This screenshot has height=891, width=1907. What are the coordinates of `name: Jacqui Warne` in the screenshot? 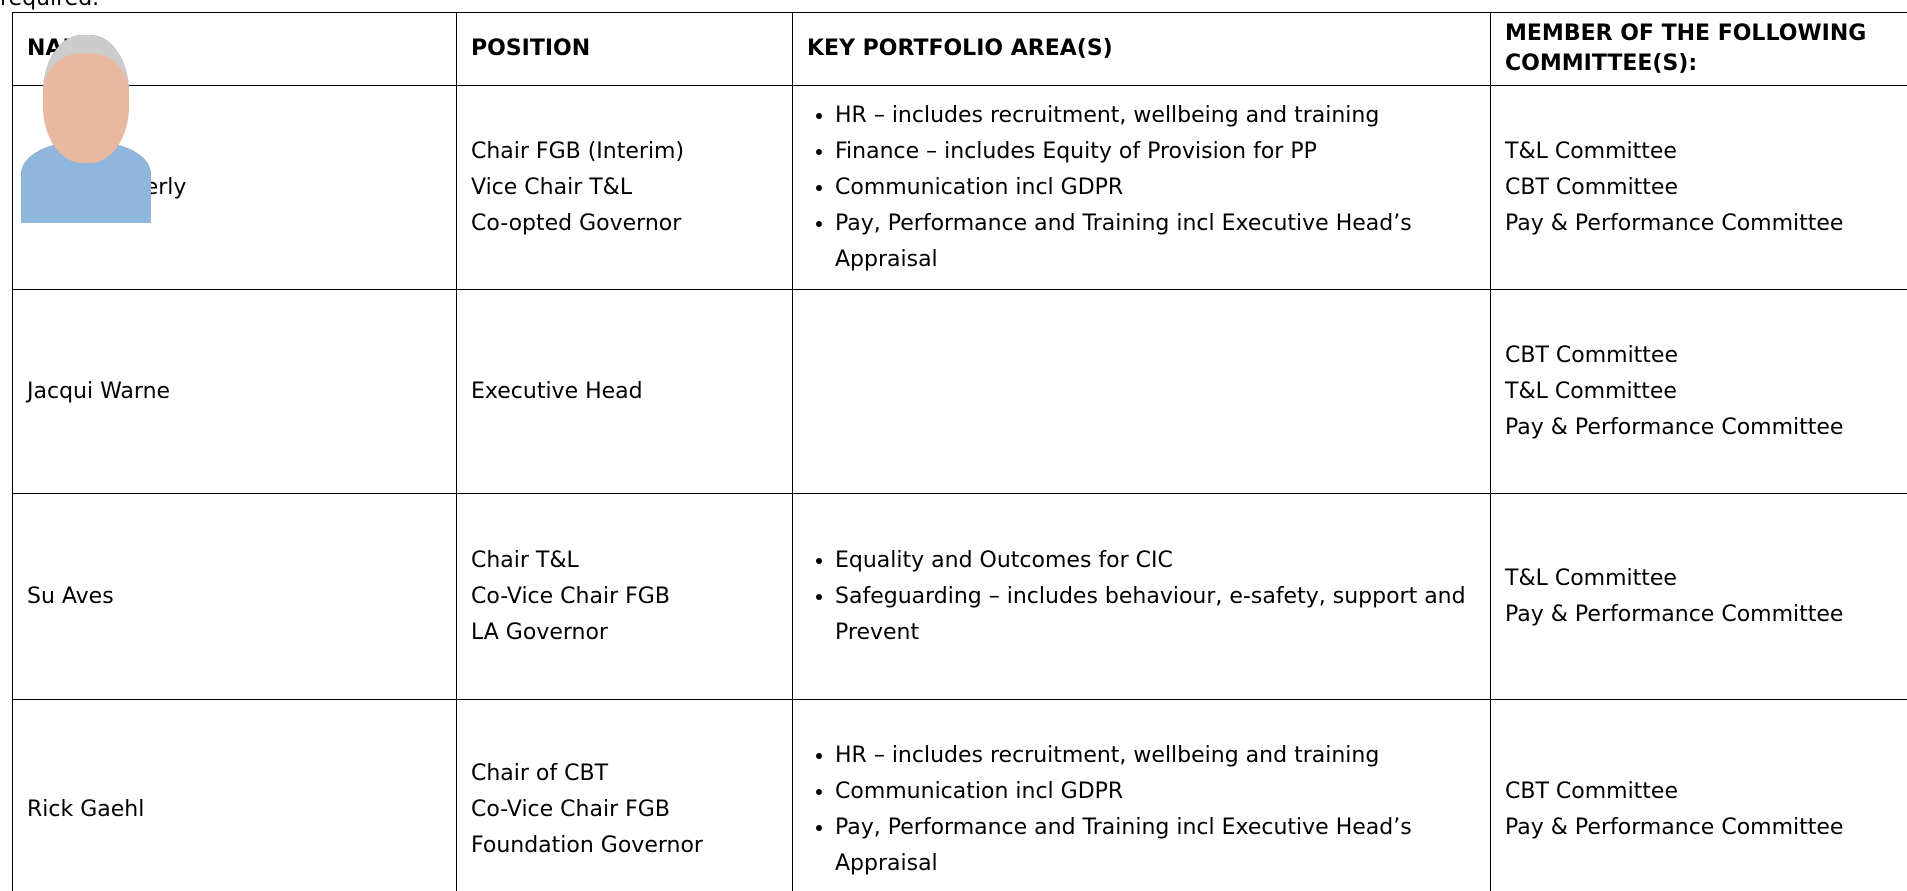 It's located at (99, 391).